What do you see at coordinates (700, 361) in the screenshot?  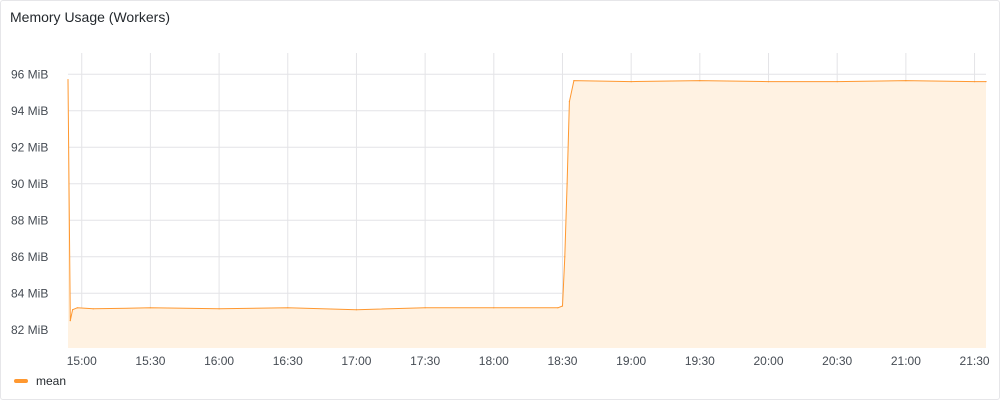 I see `x-tick-label: 19:30` at bounding box center [700, 361].